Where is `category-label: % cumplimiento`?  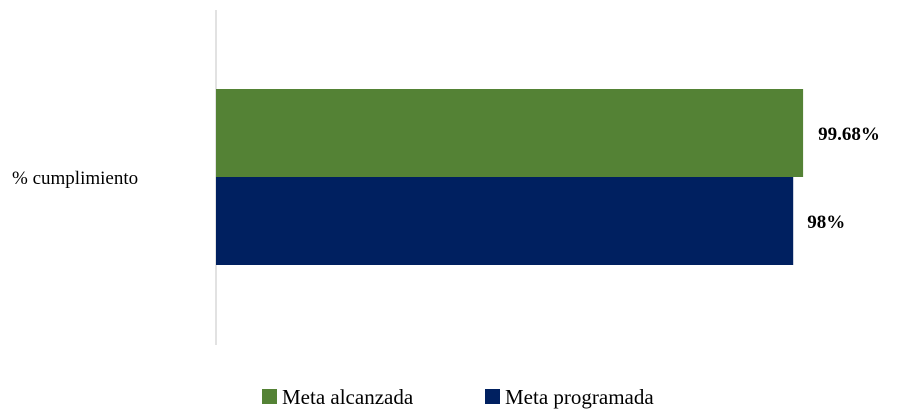 category-label: % cumplimiento is located at coordinates (75, 178).